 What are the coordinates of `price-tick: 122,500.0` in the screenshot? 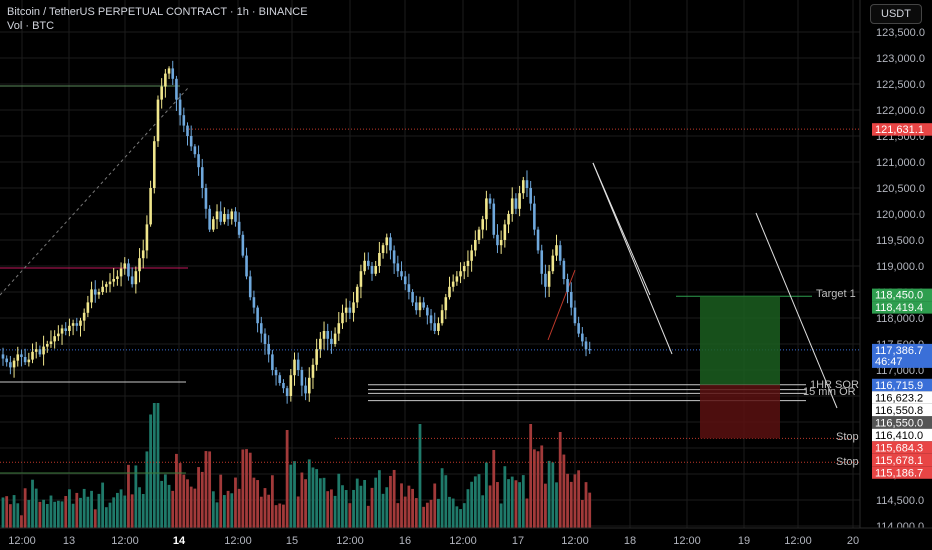 It's located at (900, 85).